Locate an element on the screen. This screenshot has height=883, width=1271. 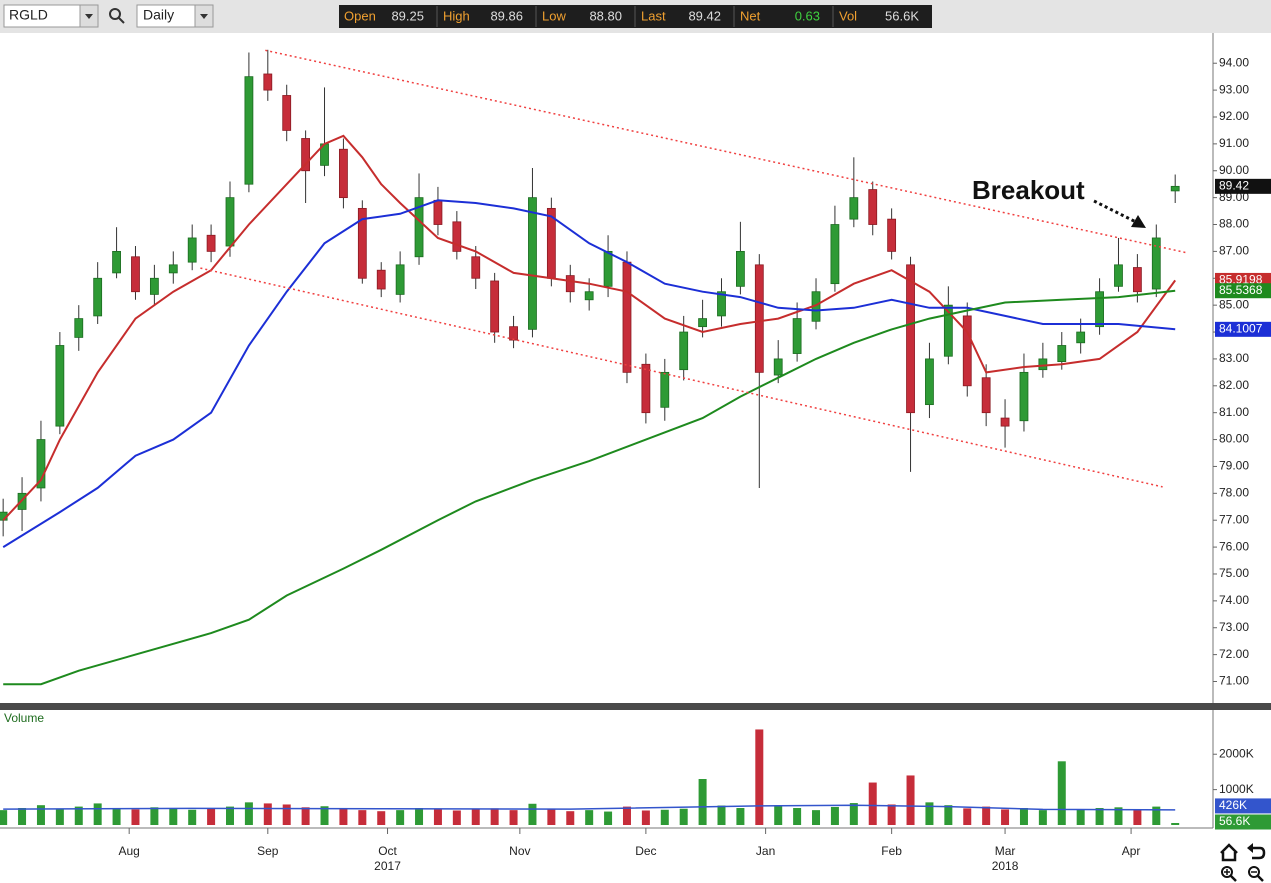
y-tick-label: 74.00 is located at coordinates (1234, 600).